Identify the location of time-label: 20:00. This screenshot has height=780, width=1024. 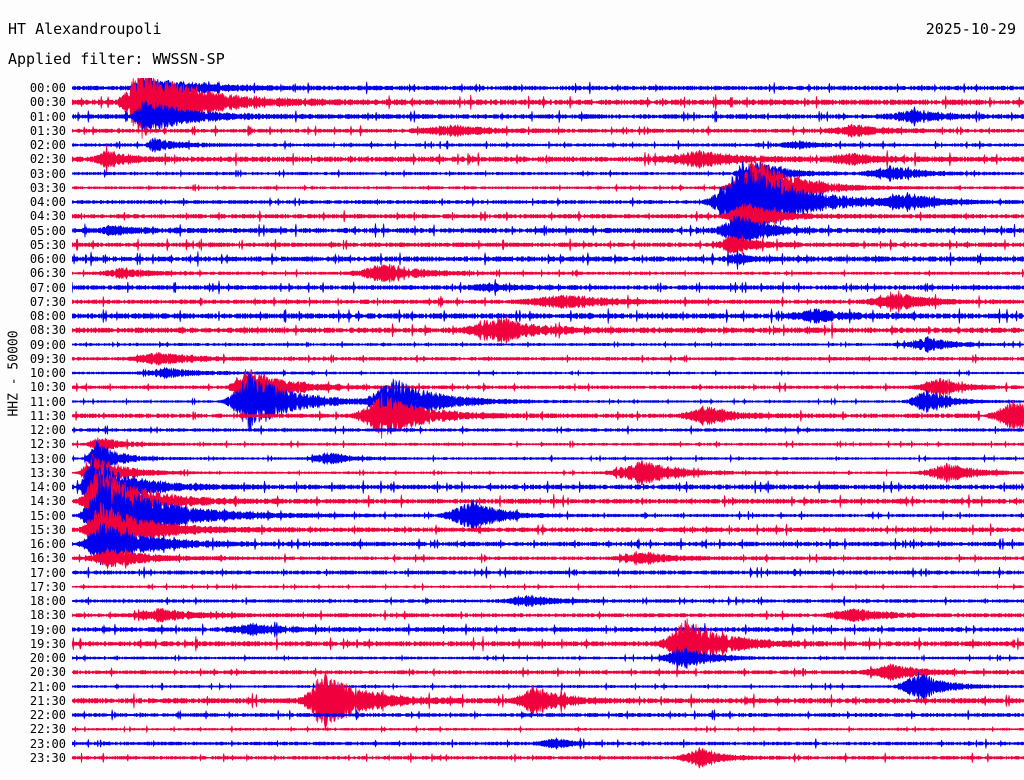
(47, 658).